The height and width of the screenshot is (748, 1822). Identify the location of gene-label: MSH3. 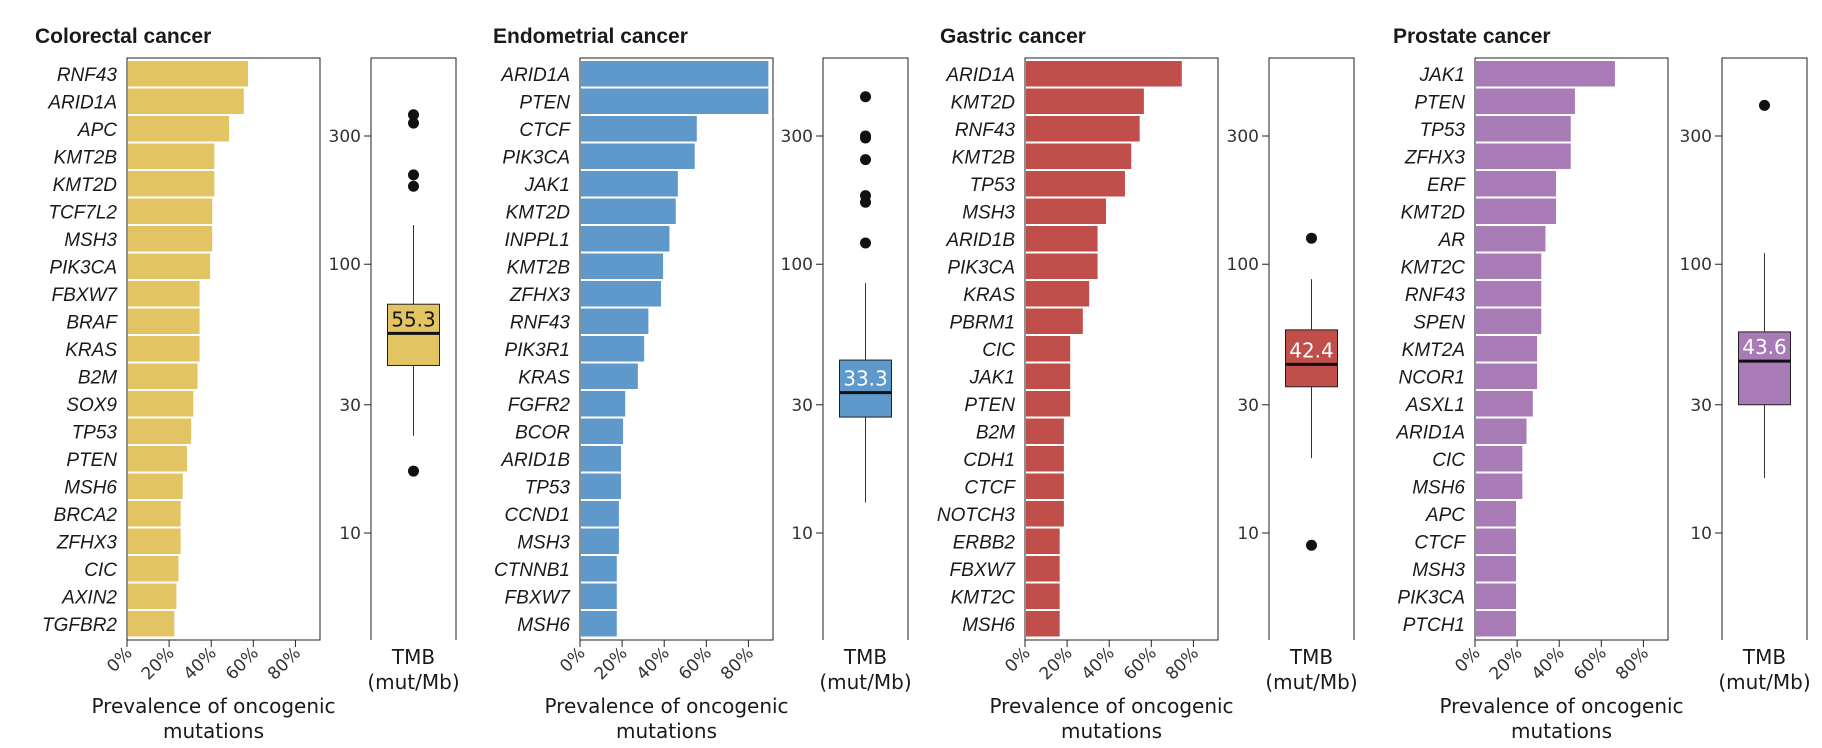
(1438, 570).